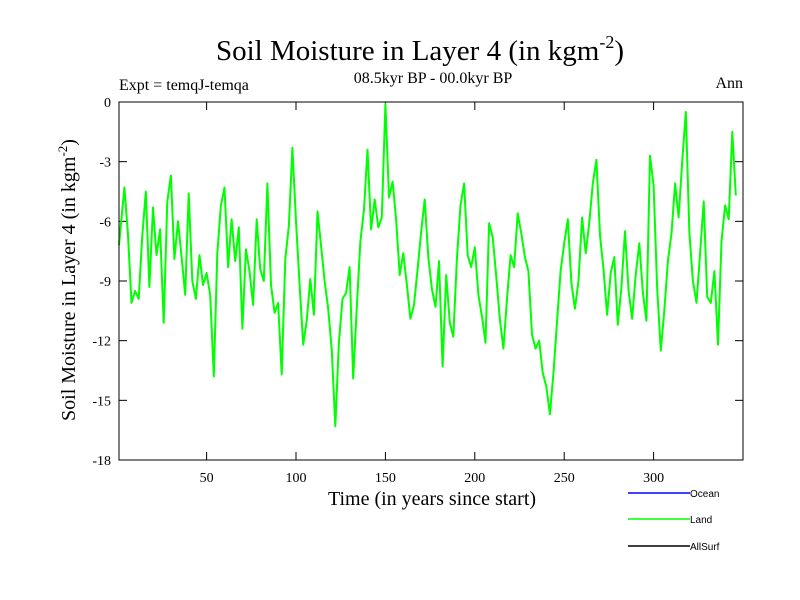 The height and width of the screenshot is (600, 800). Describe the element at coordinates (101, 342) in the screenshot. I see `y-tick-label: -12` at that location.